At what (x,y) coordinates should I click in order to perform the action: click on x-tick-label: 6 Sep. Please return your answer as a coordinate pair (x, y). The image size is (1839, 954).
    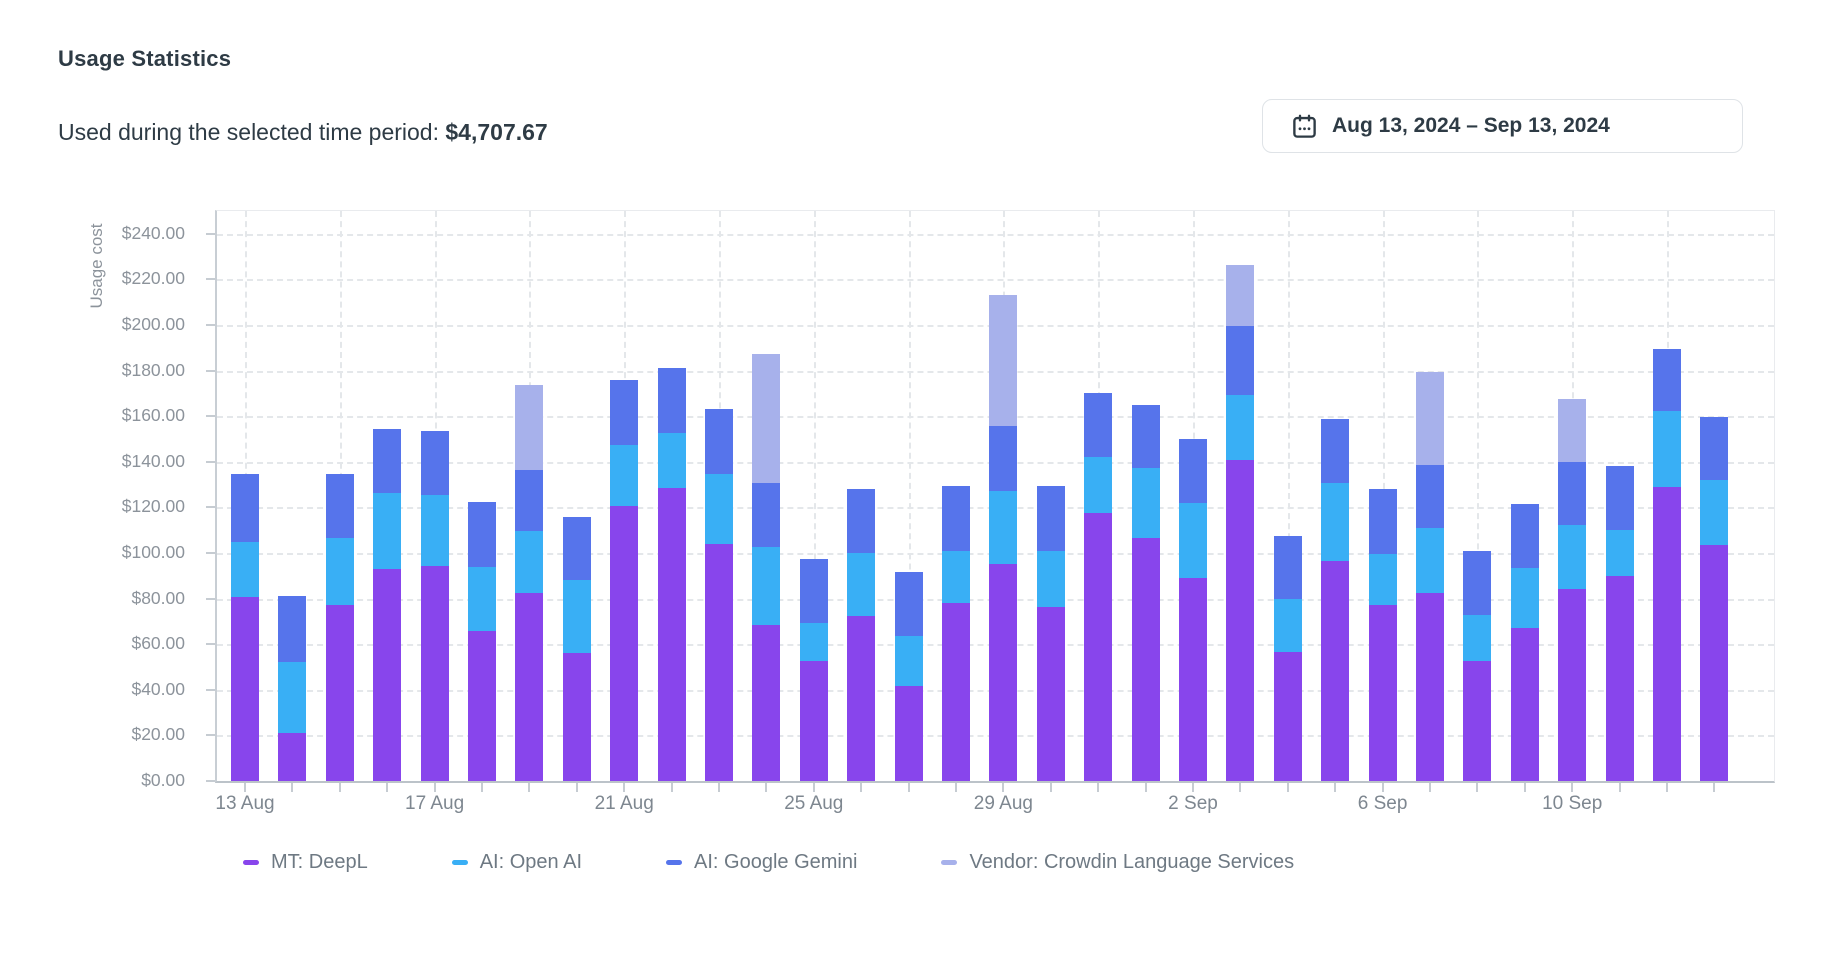
    Looking at the image, I should click on (1382, 803).